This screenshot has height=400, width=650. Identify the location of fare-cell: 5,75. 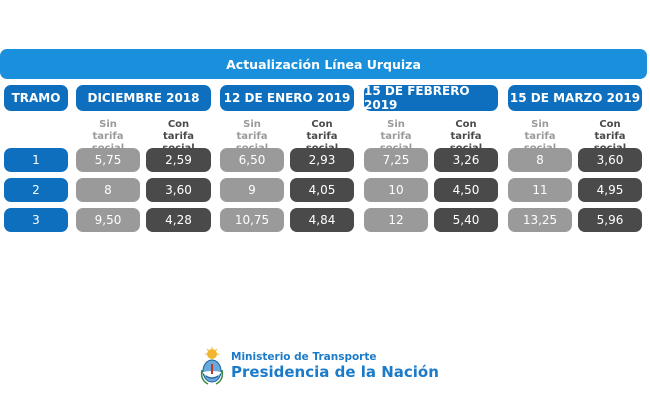
(108, 160).